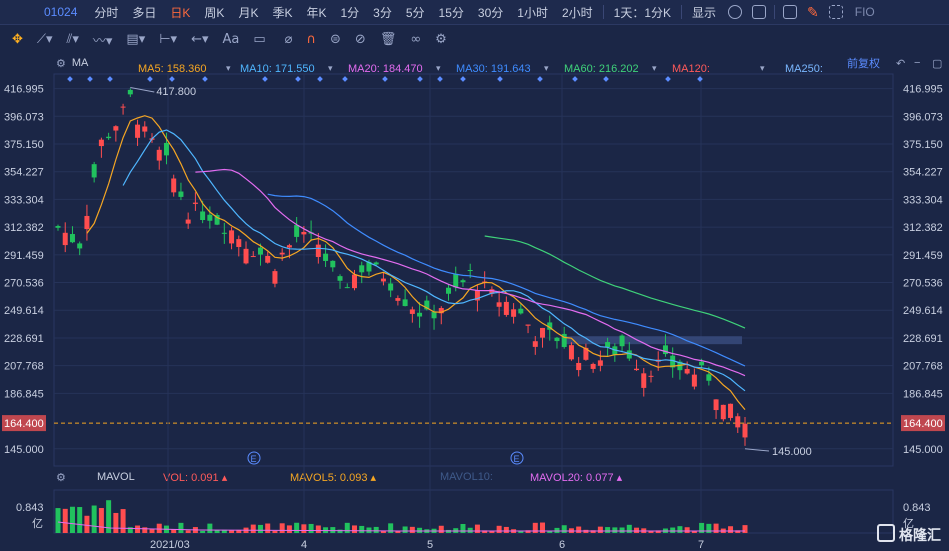  What do you see at coordinates (24, 145) in the screenshot?
I see `price-tick-label: 375.150` at bounding box center [24, 145].